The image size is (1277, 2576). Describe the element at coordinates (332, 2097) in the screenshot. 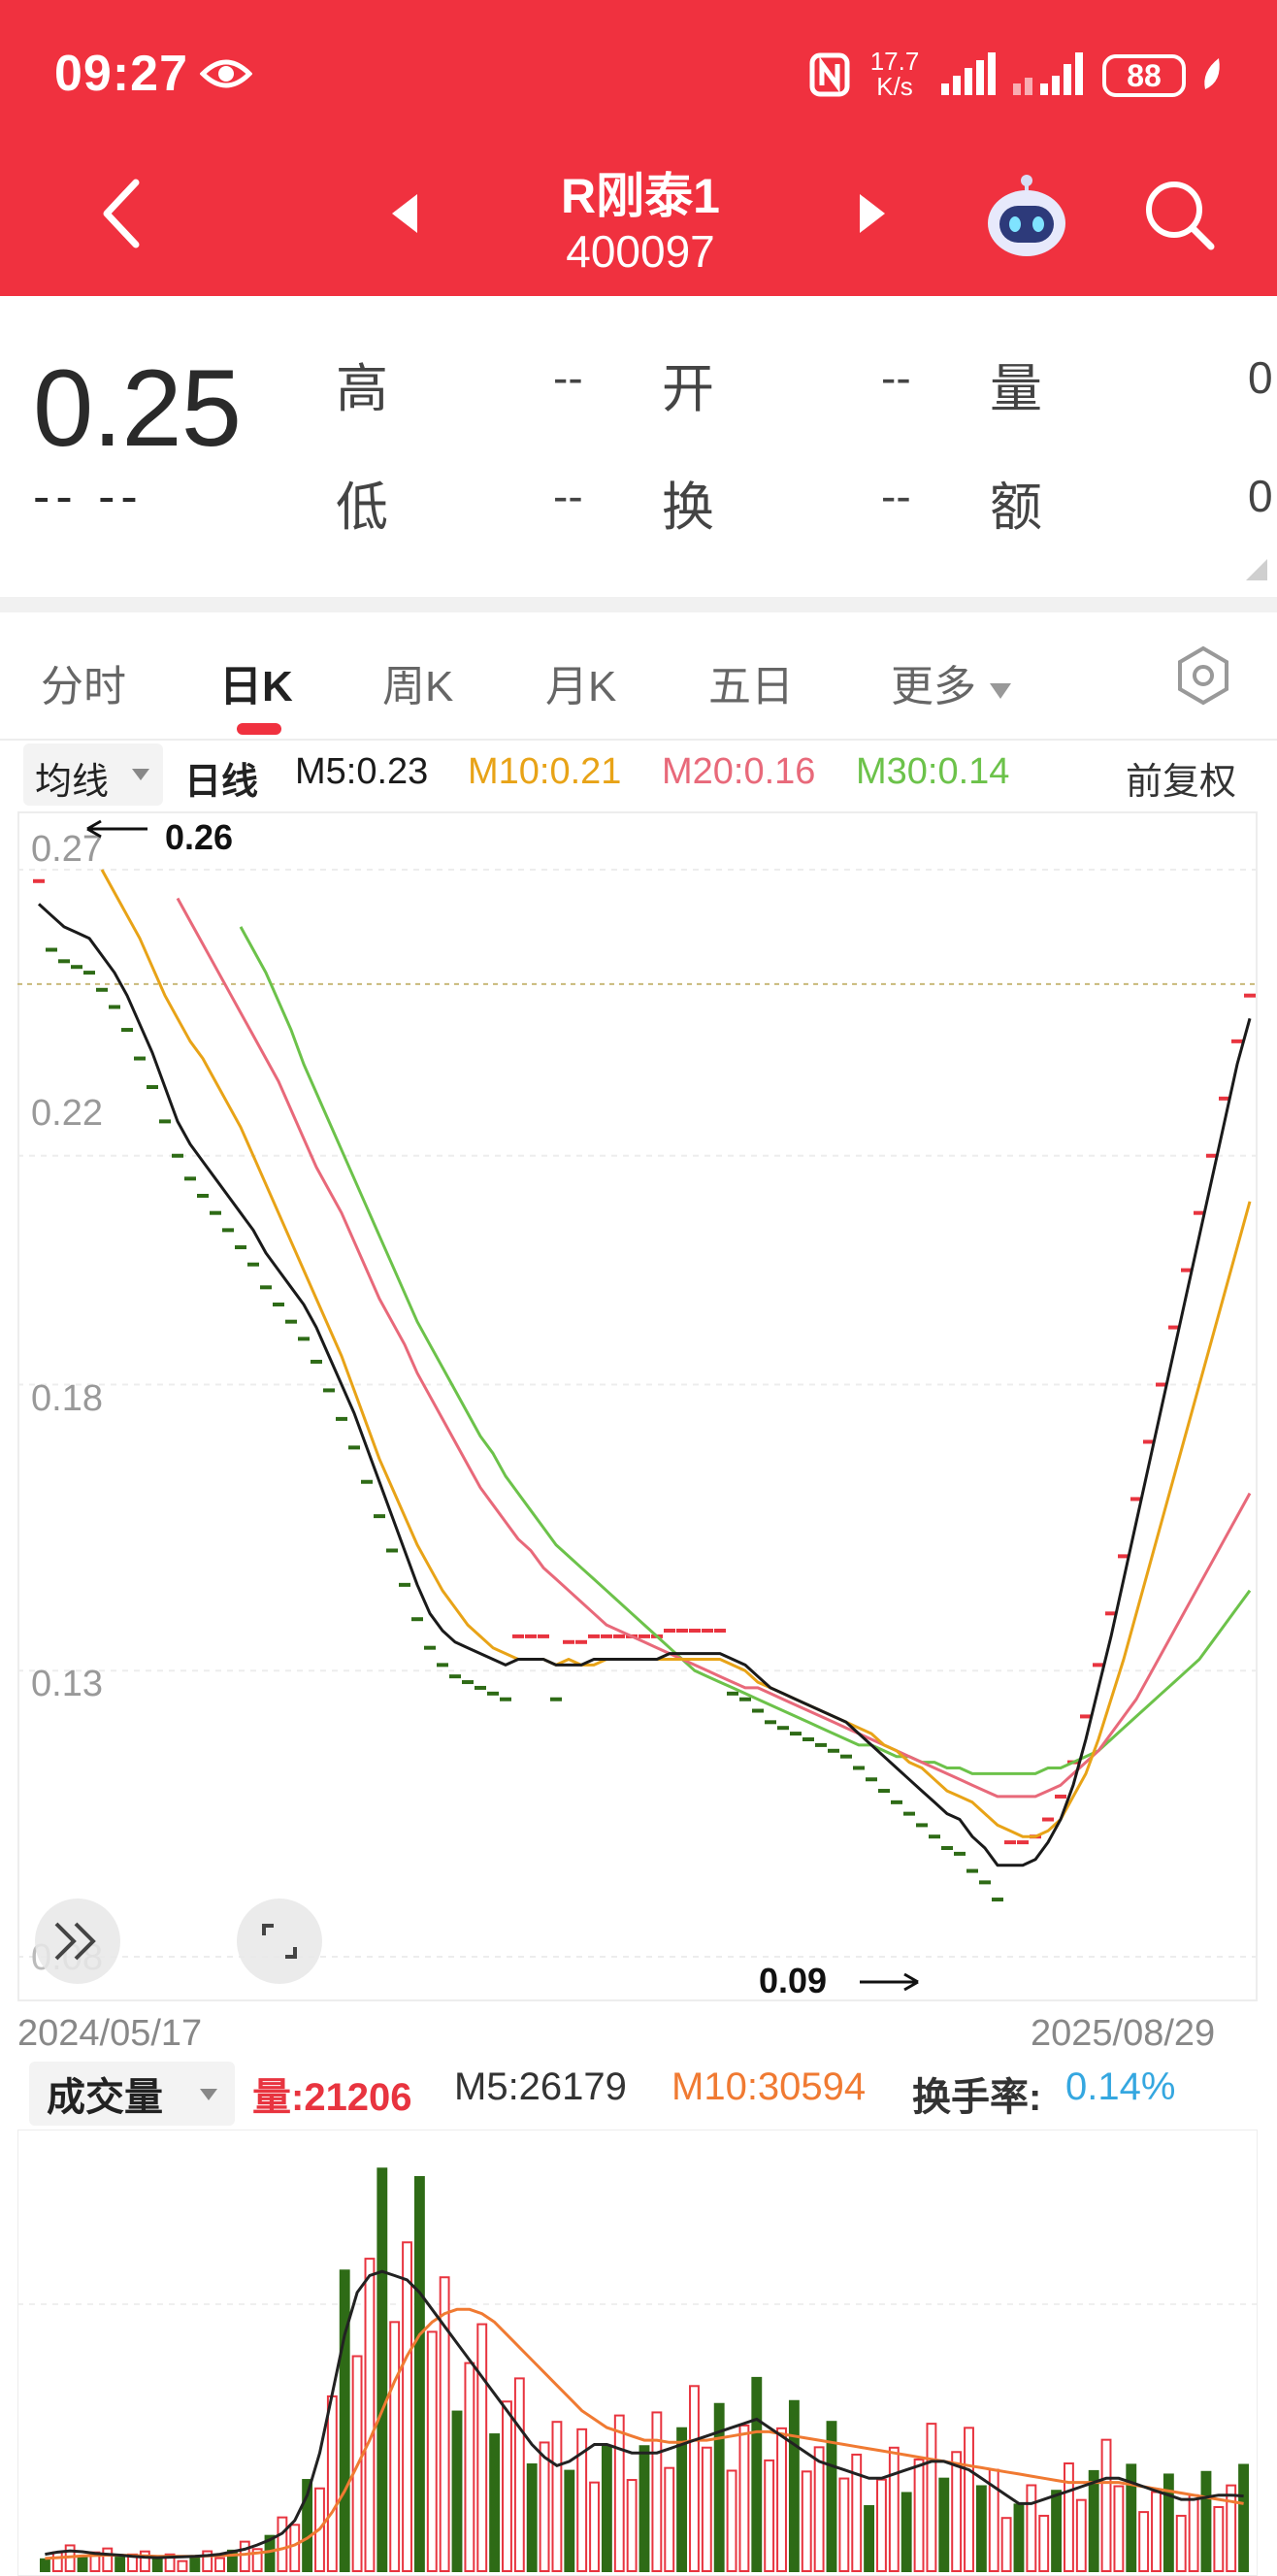

I see `volume-current: 量:21206` at that location.